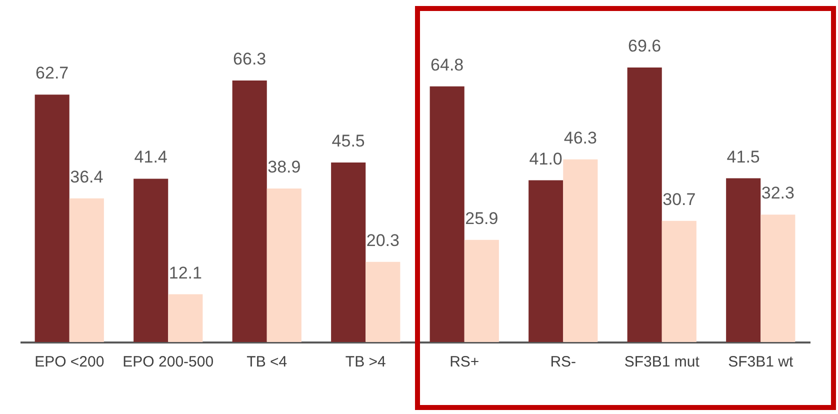  I want to click on data-label: 38.9, so click(284, 167).